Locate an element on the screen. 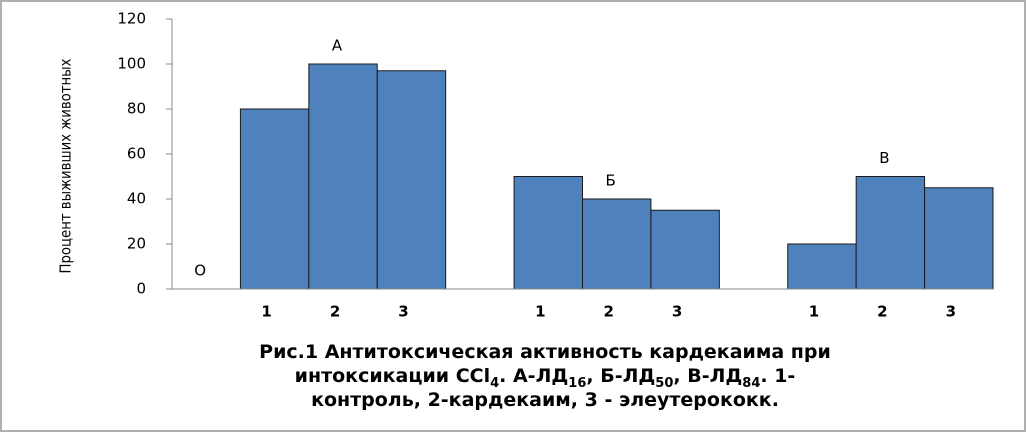 The height and width of the screenshot is (433, 1027). y-tick-label: 100 is located at coordinates (131, 64).